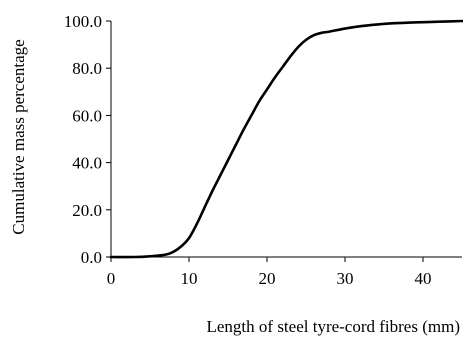 This screenshot has height=340, width=463. Describe the element at coordinates (18, 136) in the screenshot. I see `y-axis-title: Cumulative mass percentage` at that location.